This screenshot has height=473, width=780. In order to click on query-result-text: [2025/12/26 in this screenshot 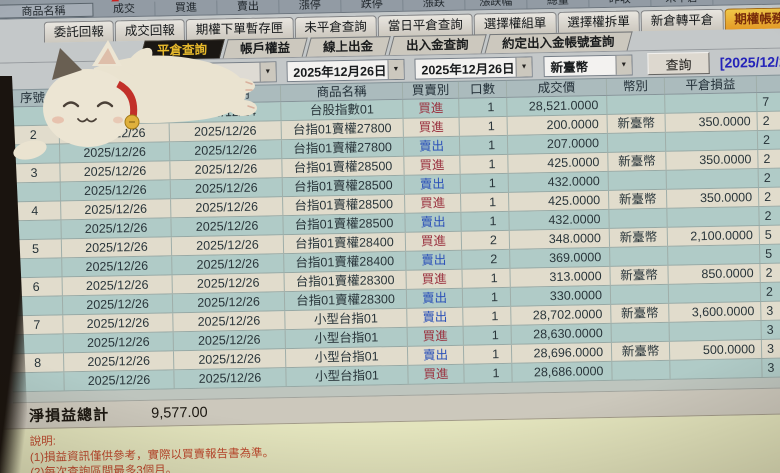, I will do `click(749, 62)`.